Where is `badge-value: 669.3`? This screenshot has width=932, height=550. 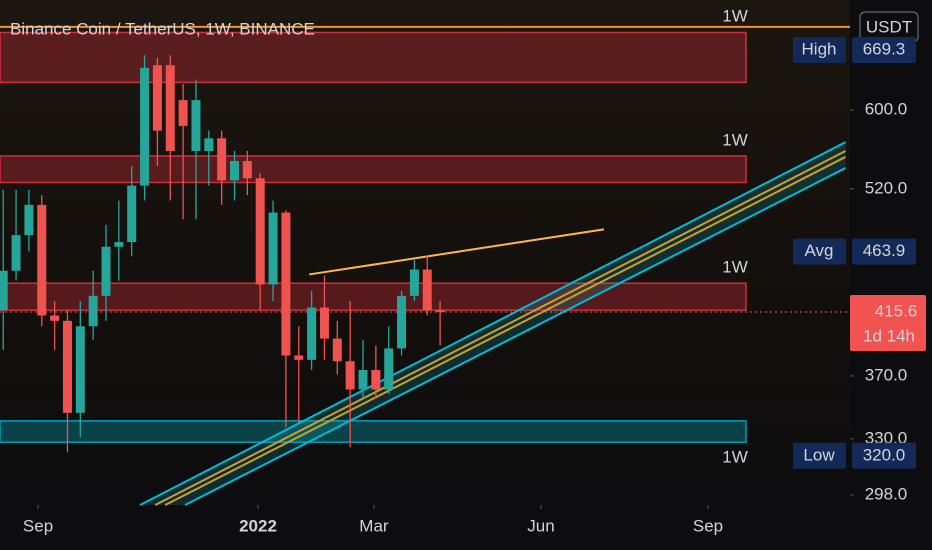
badge-value: 669.3 is located at coordinates (884, 48).